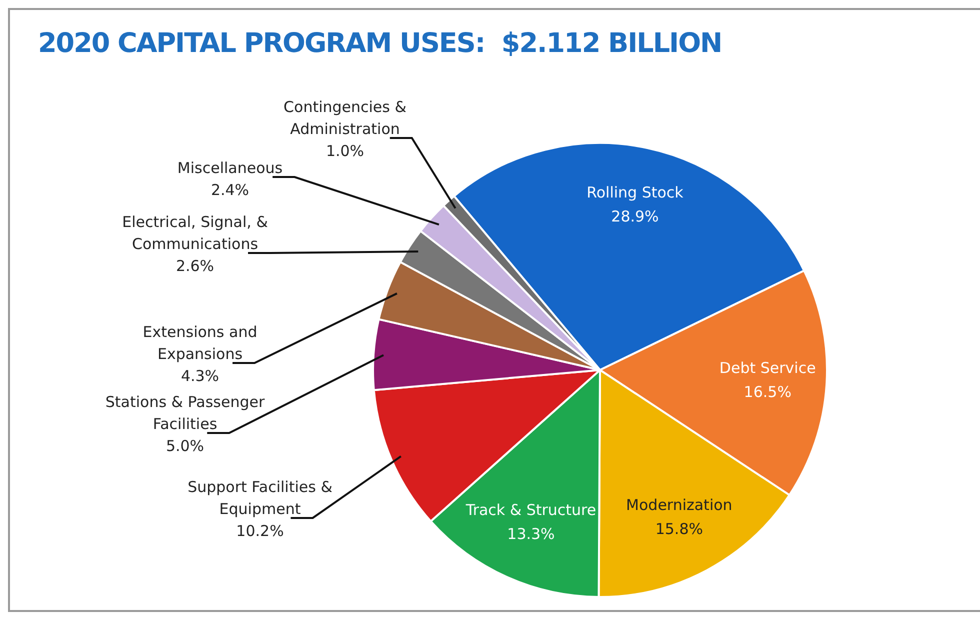 The image size is (980, 628). I want to click on slice-label: Stations & Passenger Facilities, so click(185, 412).